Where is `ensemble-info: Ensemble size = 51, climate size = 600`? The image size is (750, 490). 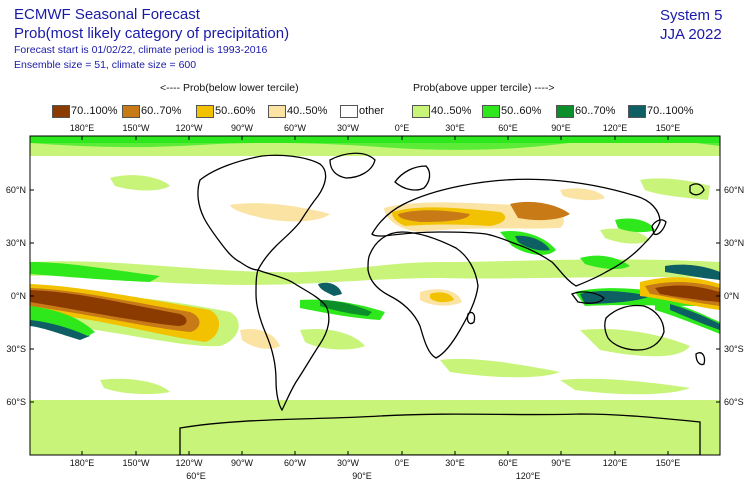 ensemble-info: Ensemble size = 51, climate size = 600 is located at coordinates (105, 65).